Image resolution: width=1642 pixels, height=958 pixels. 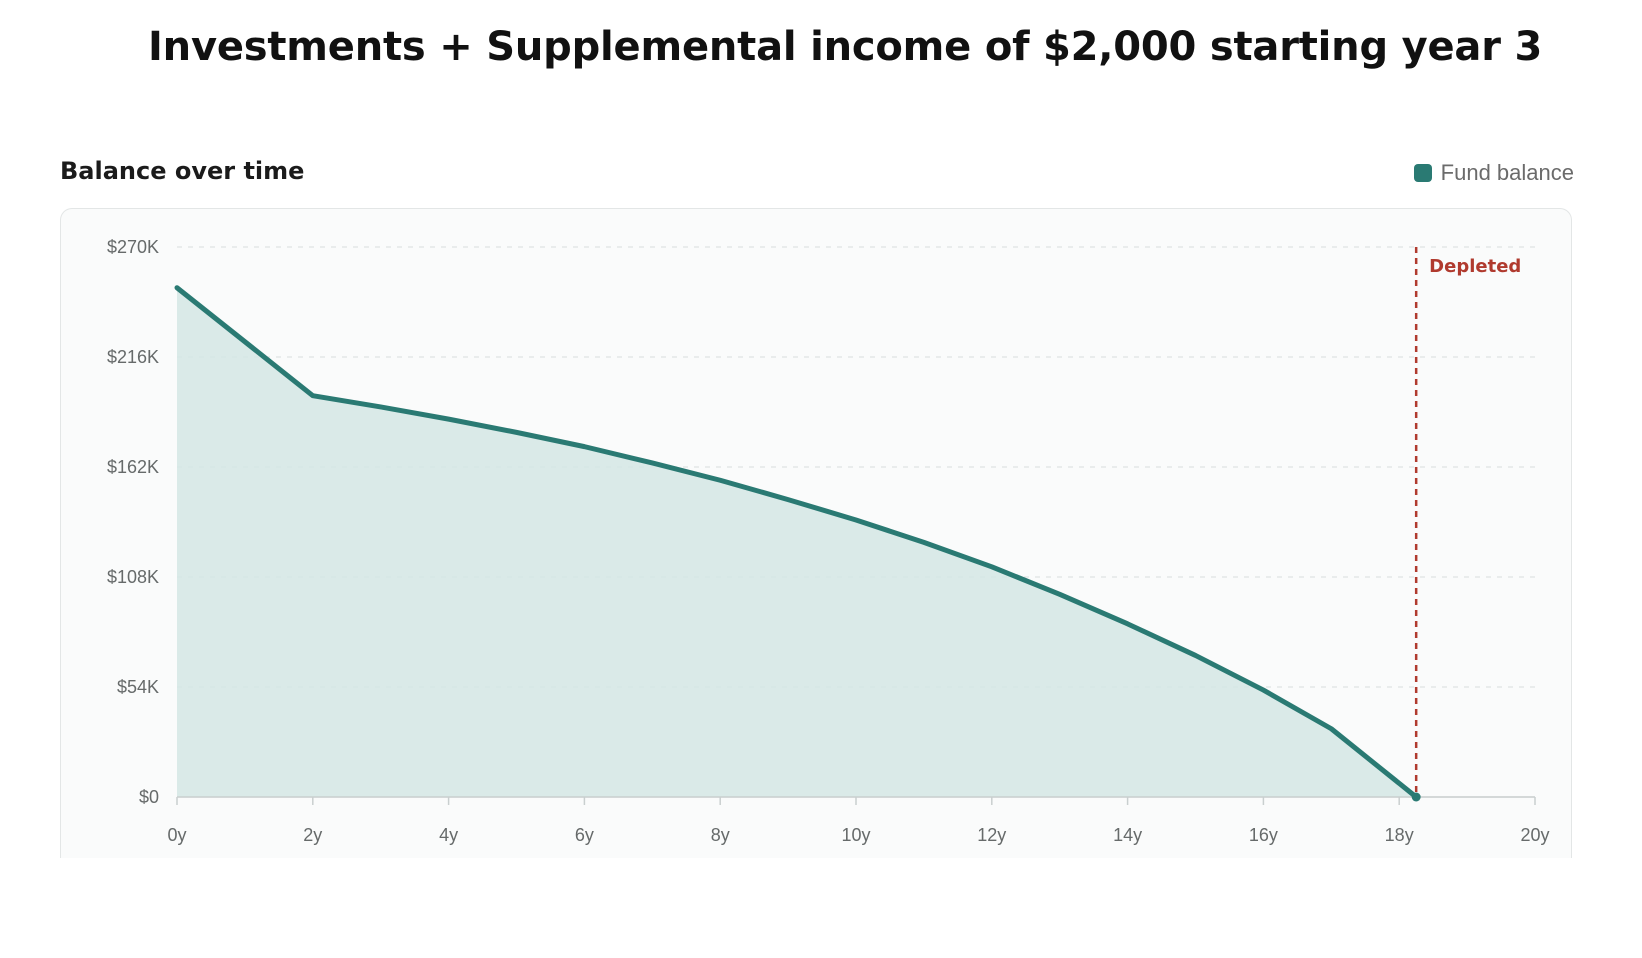 I want to click on chart-legend: Fund balance, so click(x=1493, y=173).